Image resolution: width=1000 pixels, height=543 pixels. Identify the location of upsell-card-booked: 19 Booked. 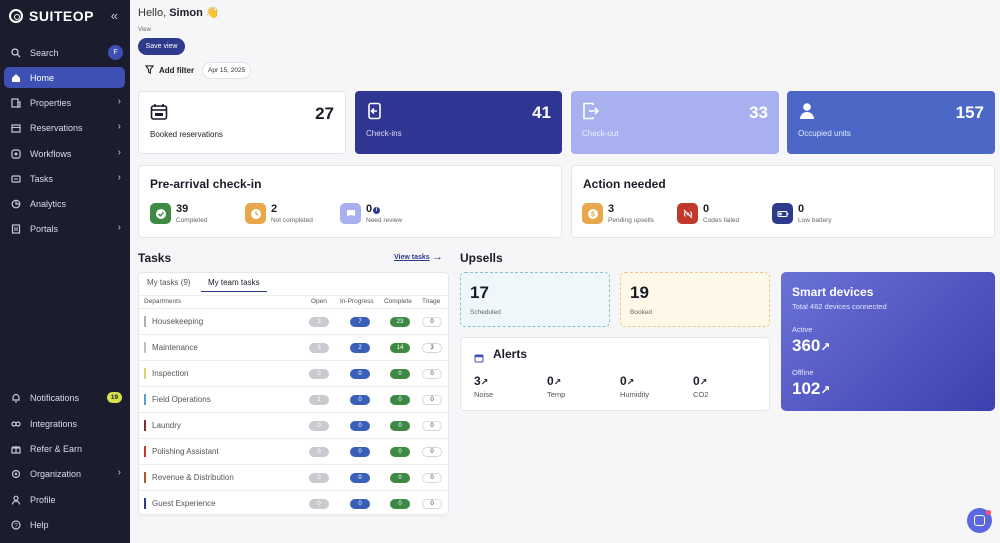
(695, 299).